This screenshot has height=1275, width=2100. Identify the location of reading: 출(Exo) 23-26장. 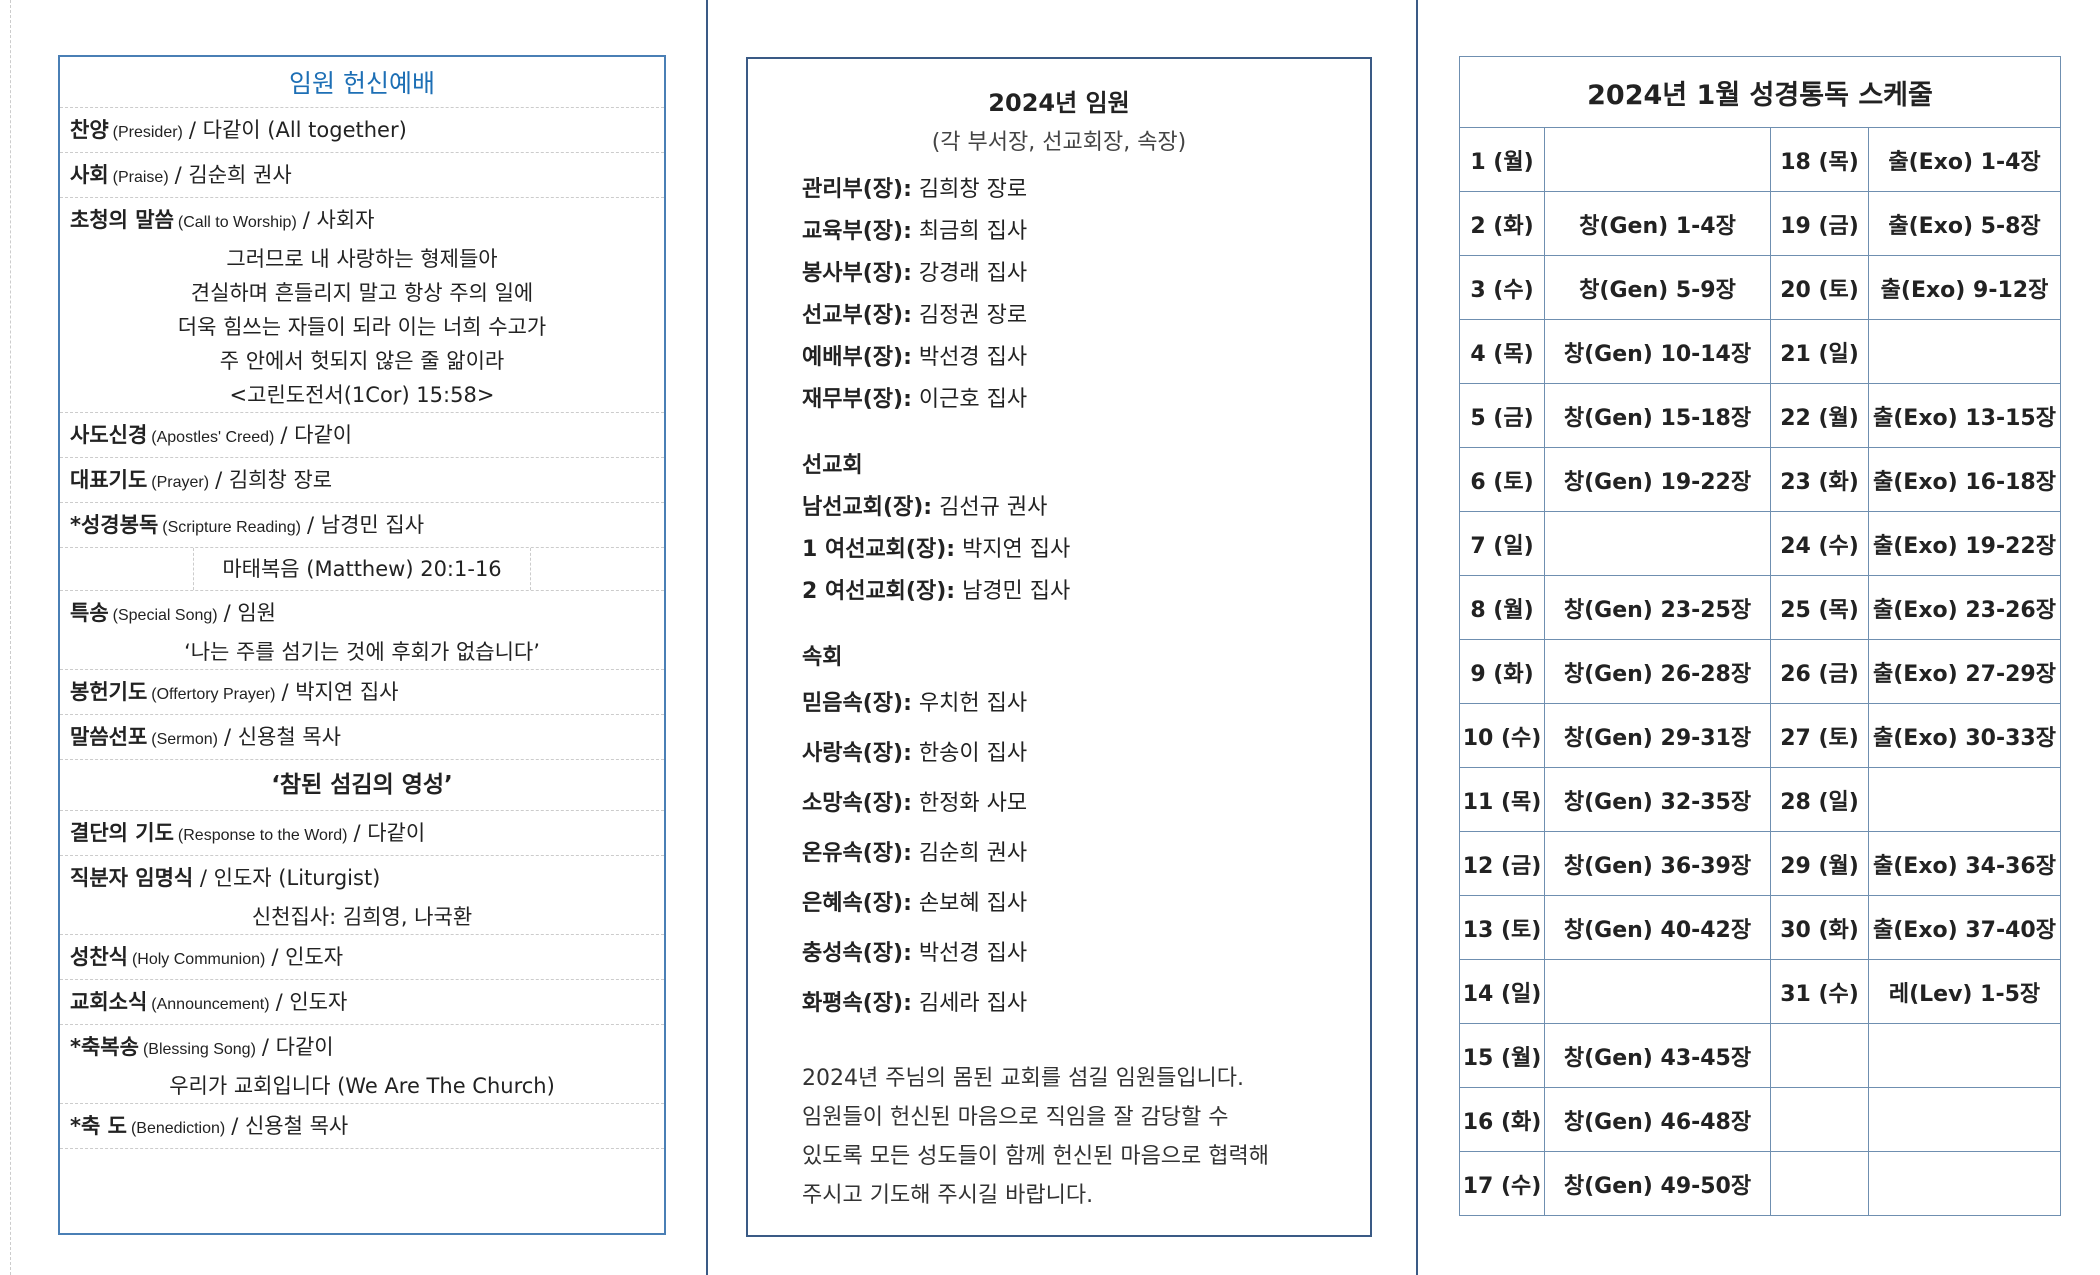
(1964, 607).